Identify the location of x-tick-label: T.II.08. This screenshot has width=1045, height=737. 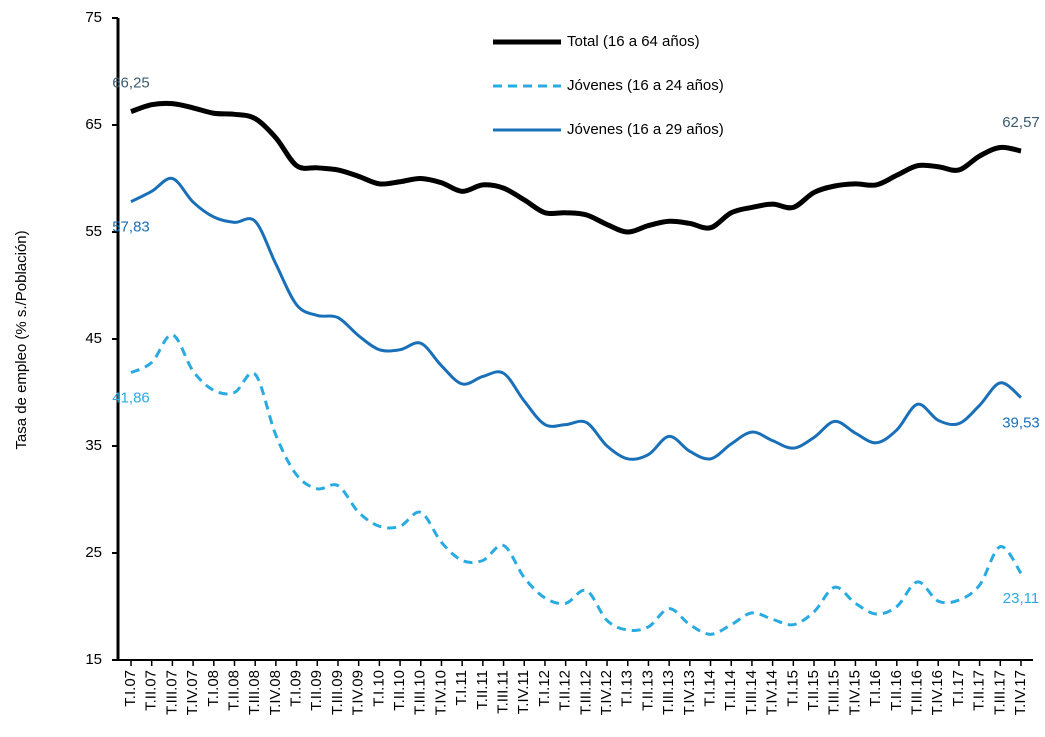
(233, 690).